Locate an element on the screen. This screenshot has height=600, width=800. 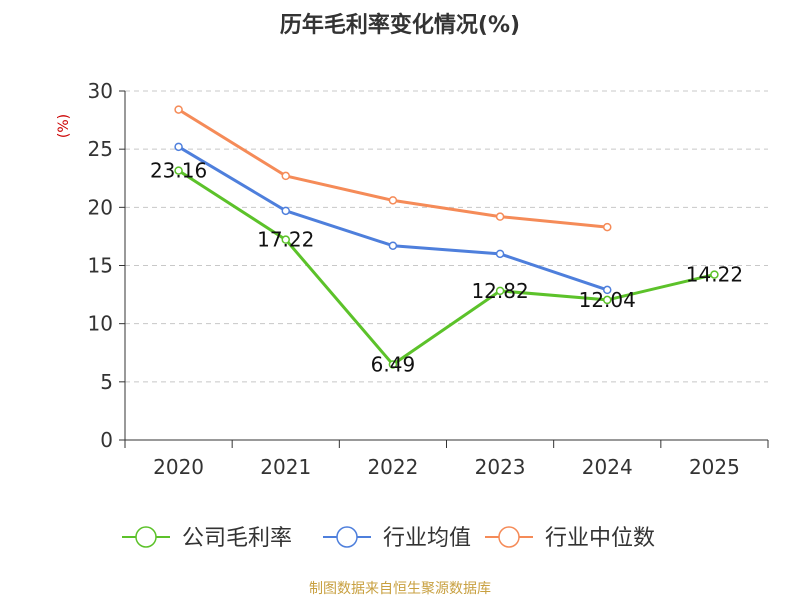
data-label-2024: 12.04 is located at coordinates (607, 300).